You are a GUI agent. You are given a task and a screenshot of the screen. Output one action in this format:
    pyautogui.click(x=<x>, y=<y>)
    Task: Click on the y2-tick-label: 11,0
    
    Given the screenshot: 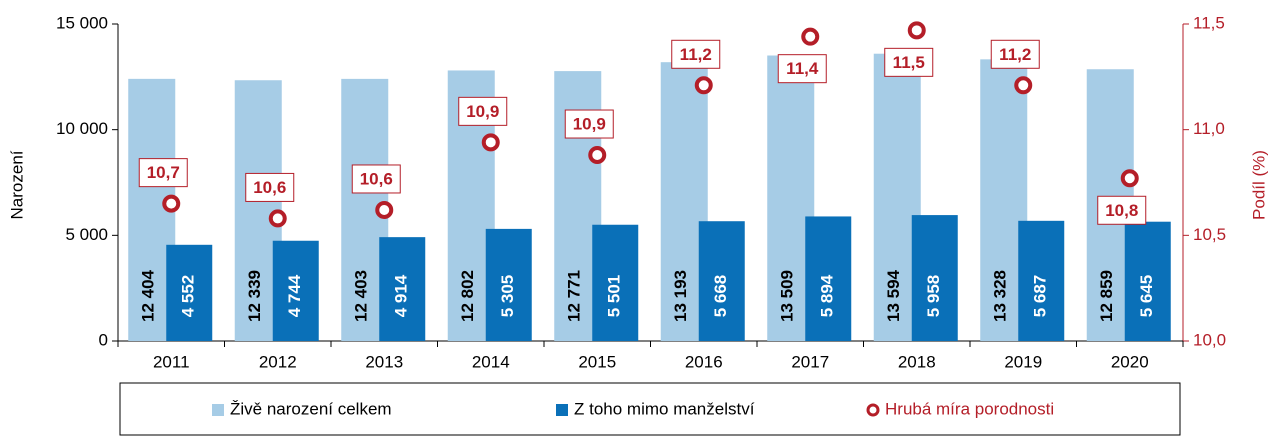 What is the action you would take?
    pyautogui.click(x=1209, y=128)
    